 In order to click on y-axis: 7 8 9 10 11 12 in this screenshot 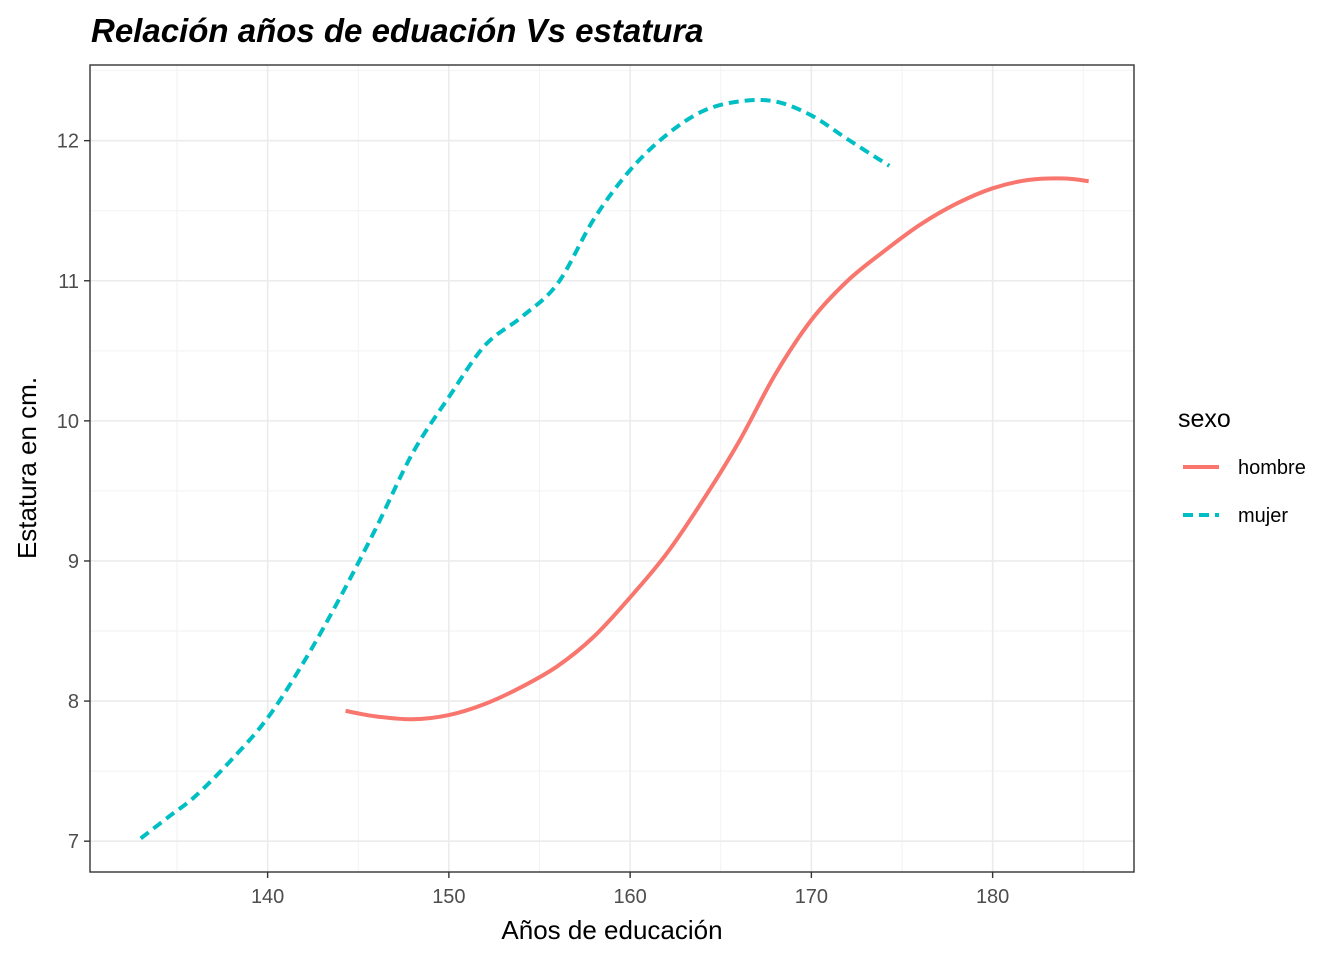, I will do `click(73, 492)`.